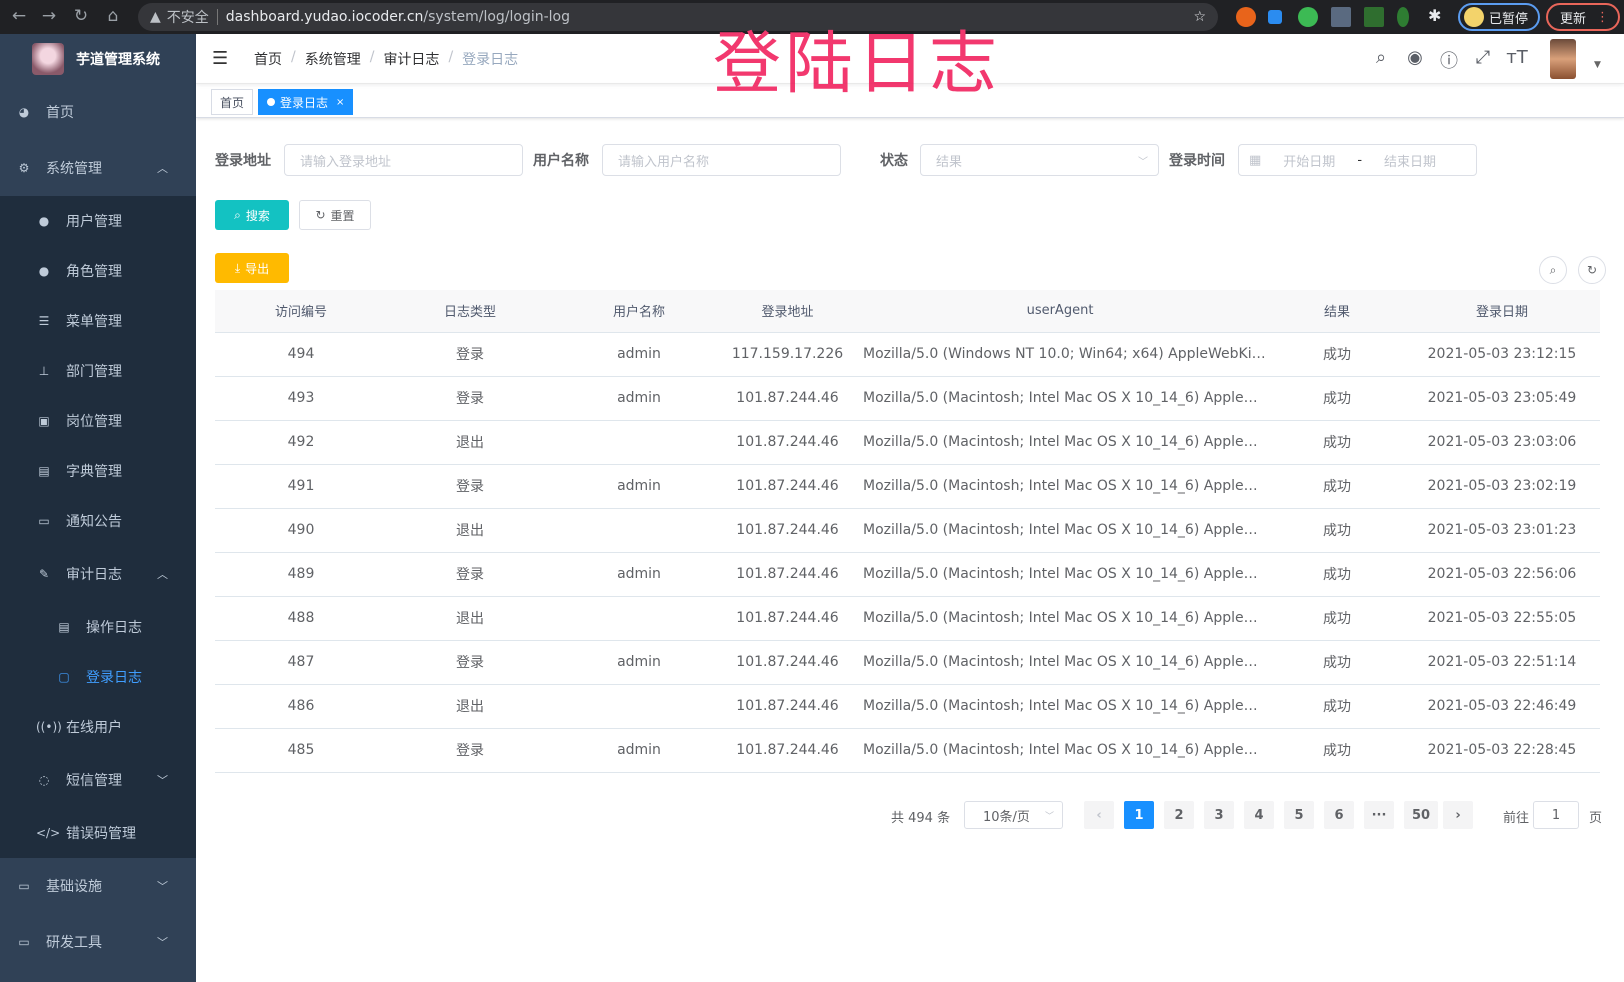 The image size is (1624, 982). Describe the element at coordinates (98, 112) in the screenshot. I see `sidebar-item-home: ◕ 首页` at that location.